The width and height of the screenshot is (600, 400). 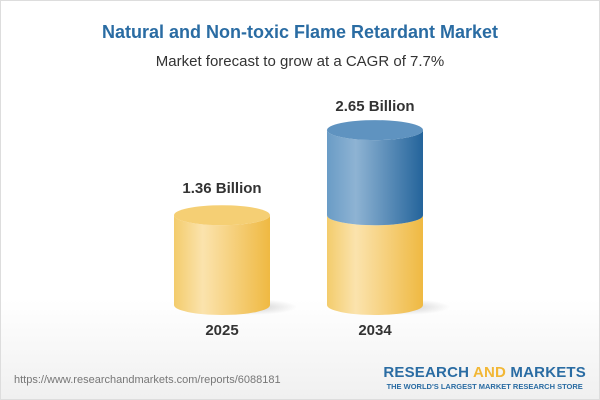 What do you see at coordinates (375, 330) in the screenshot?
I see `x-tick-2034: 2034` at bounding box center [375, 330].